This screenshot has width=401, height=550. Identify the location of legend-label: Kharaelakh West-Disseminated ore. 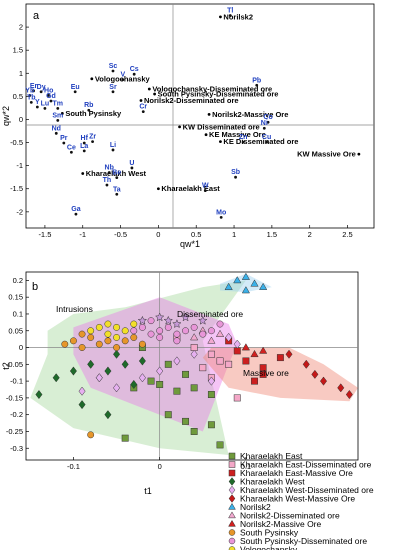
(307, 490).